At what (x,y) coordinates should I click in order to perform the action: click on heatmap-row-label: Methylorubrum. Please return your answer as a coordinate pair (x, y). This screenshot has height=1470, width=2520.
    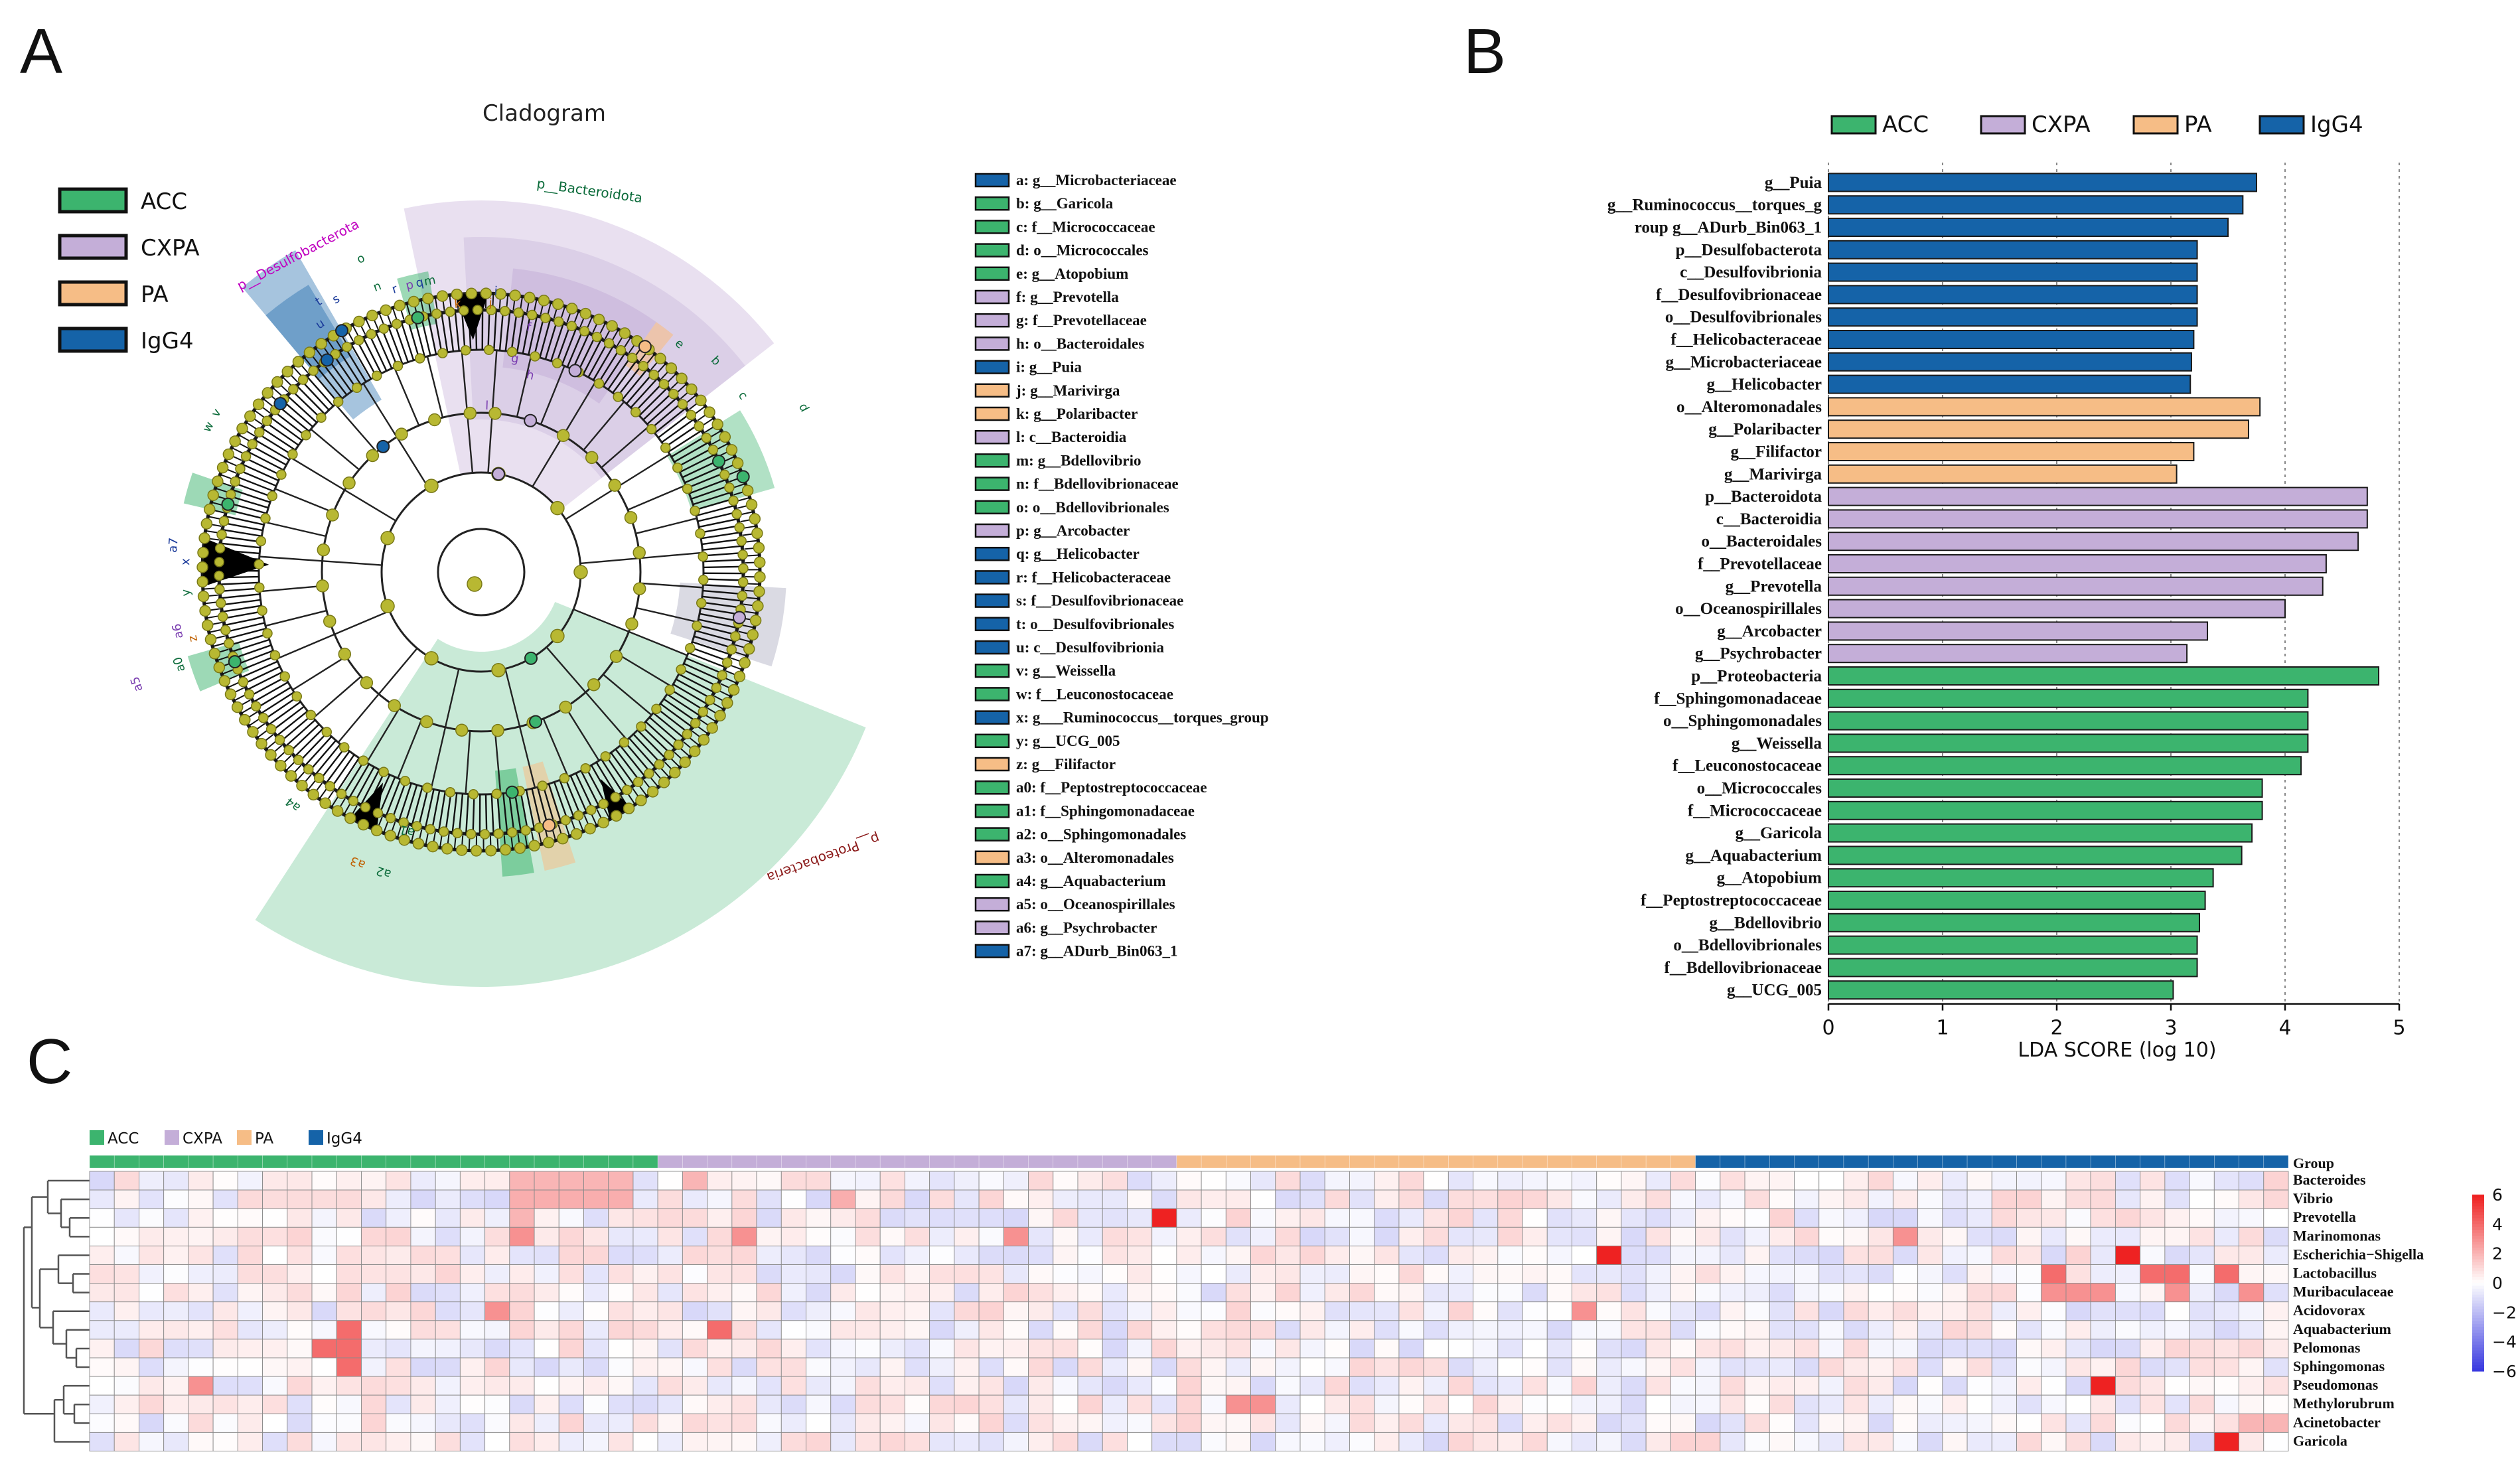
    Looking at the image, I should click on (2344, 1404).